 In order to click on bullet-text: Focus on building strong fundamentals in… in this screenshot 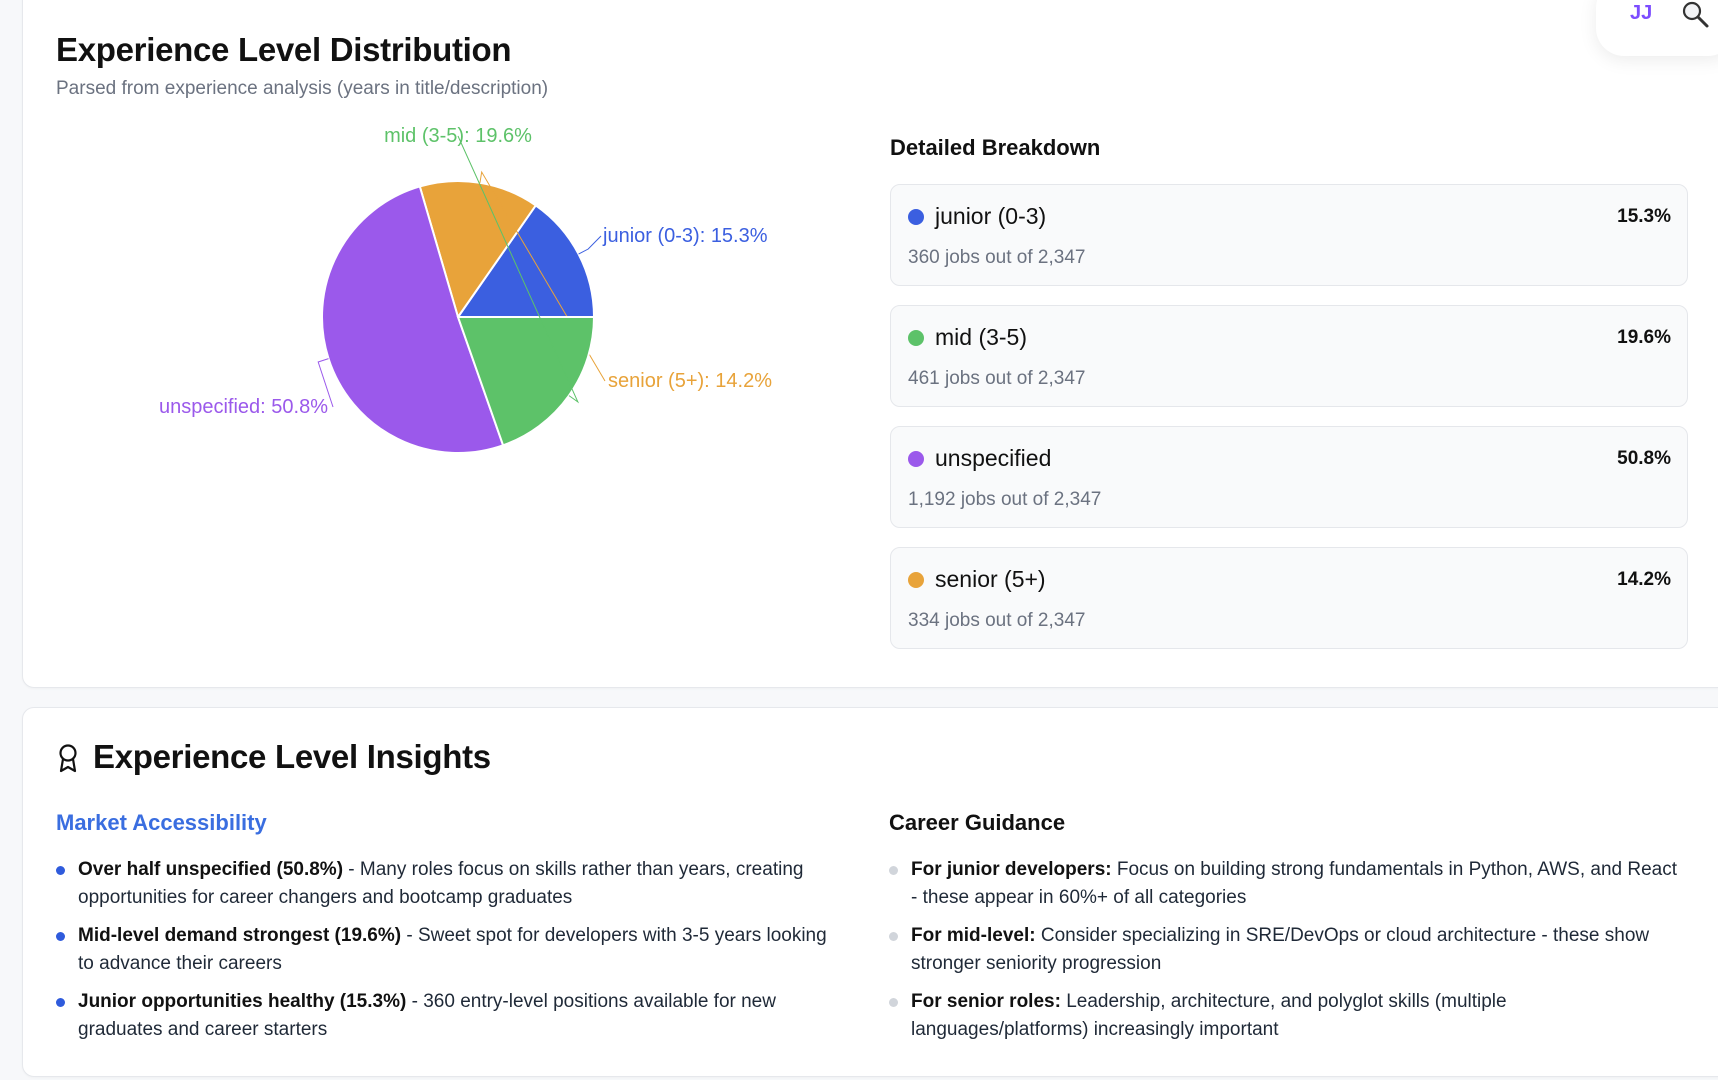, I will do `click(1294, 883)`.